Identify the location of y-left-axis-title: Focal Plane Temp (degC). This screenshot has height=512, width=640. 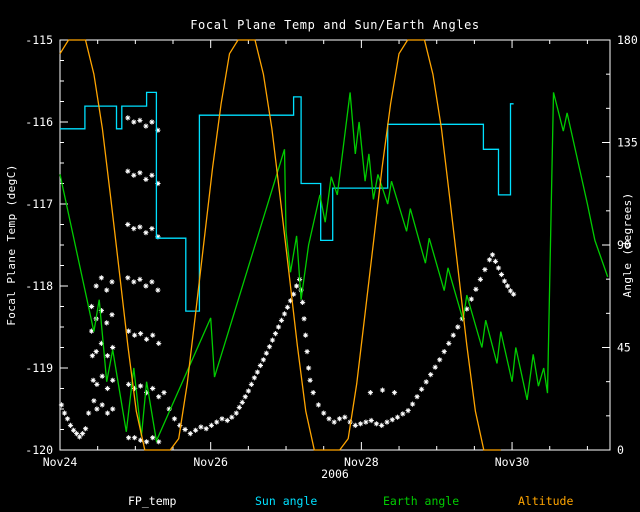
(11, 245).